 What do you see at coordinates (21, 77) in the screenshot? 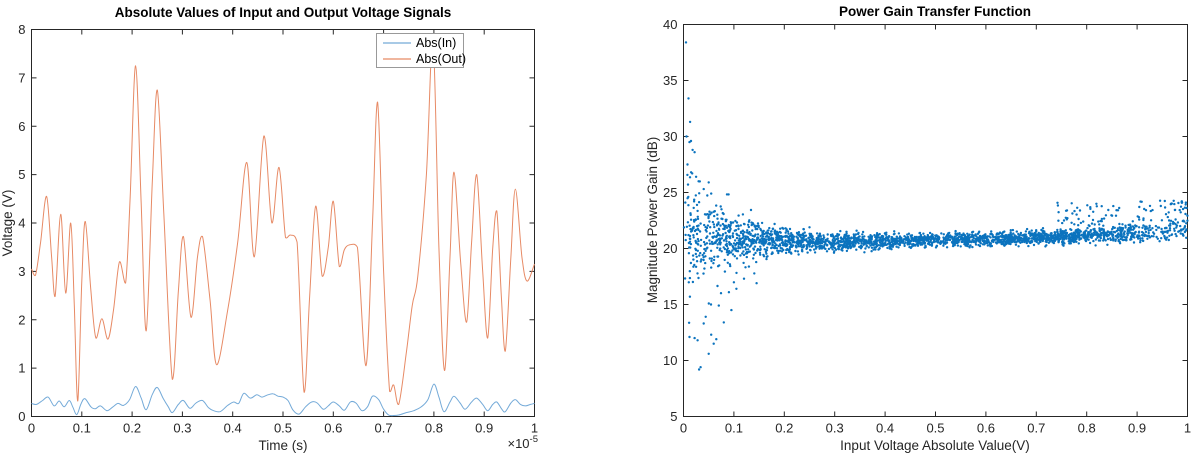
I see `y-tick-label: 7` at bounding box center [21, 77].